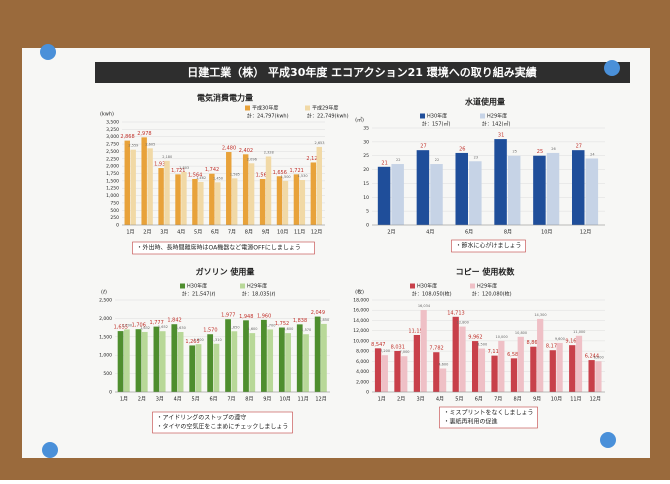 Image resolution: width=670 pixels, height=484 pixels. What do you see at coordinates (112, 174) in the screenshot?
I see `y-tick-label: 1,750` at bounding box center [112, 174].